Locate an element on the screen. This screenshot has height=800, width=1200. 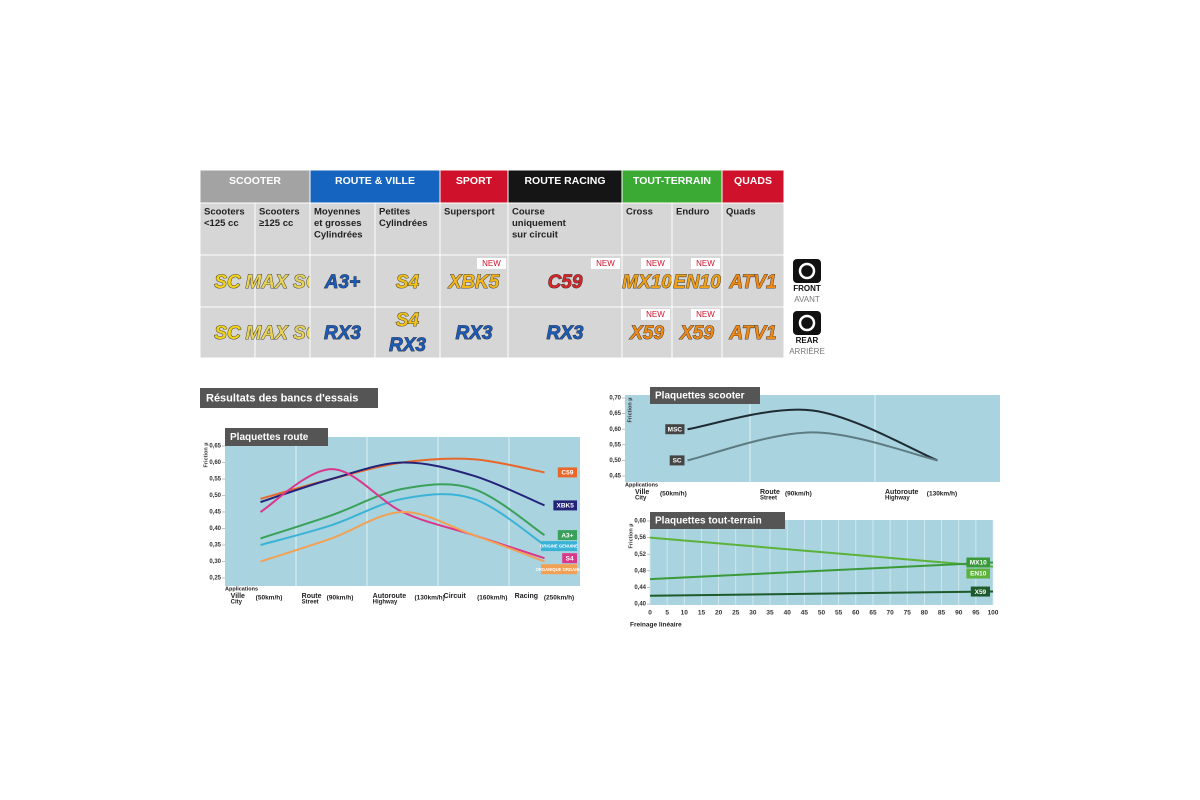
column-label: Supersport is located at coordinates (470, 212).